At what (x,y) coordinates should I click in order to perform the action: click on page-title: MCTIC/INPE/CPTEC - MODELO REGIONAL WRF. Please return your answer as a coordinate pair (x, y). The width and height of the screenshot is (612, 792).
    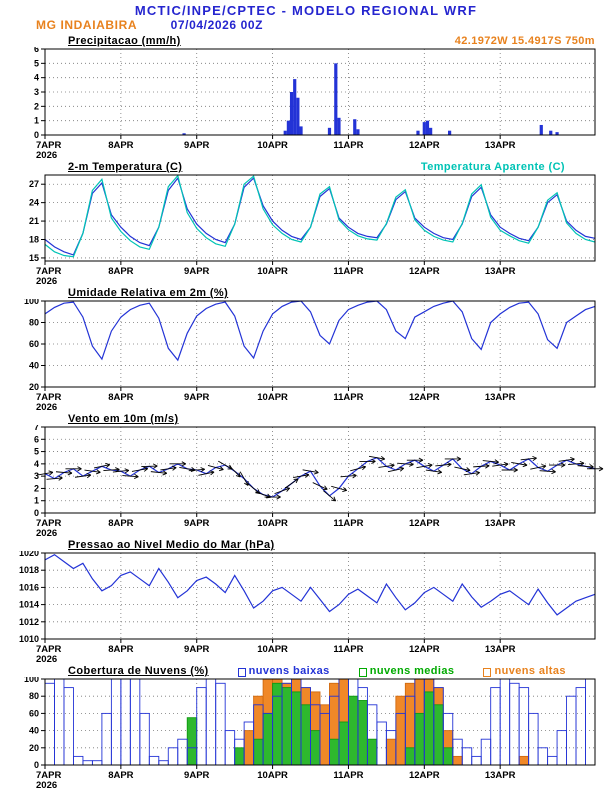
    Looking at the image, I should click on (306, 10).